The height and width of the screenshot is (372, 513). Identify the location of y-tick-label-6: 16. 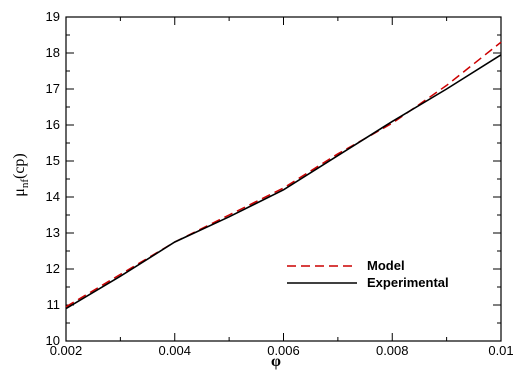
(53, 124).